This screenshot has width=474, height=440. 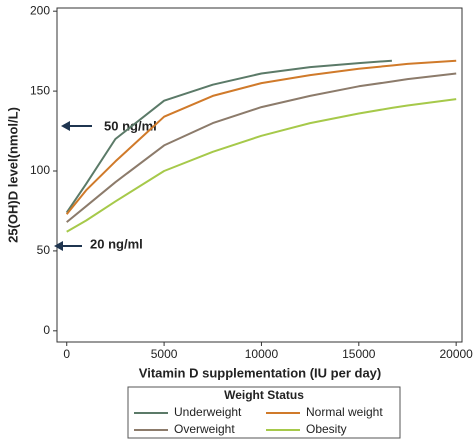 What do you see at coordinates (164, 354) in the screenshot?
I see `x-tick-label: 5000` at bounding box center [164, 354].